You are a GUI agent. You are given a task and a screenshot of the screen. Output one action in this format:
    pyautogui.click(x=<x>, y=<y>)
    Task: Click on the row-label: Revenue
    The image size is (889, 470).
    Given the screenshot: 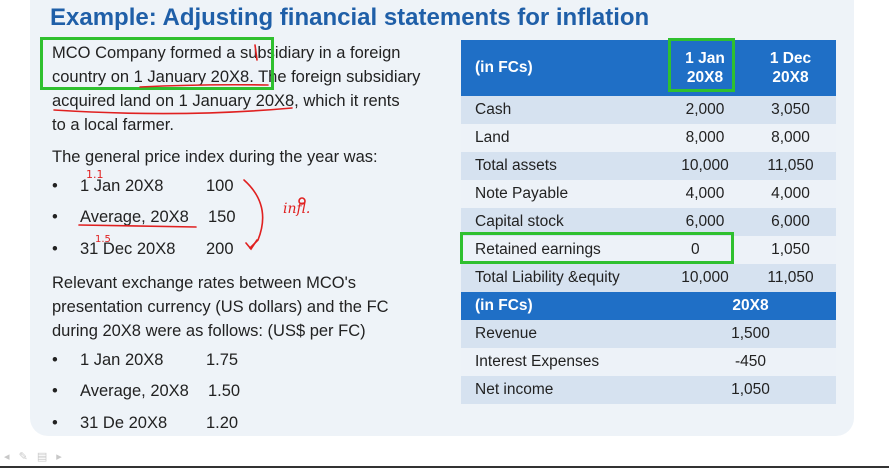 What is the action you would take?
    pyautogui.click(x=563, y=334)
    